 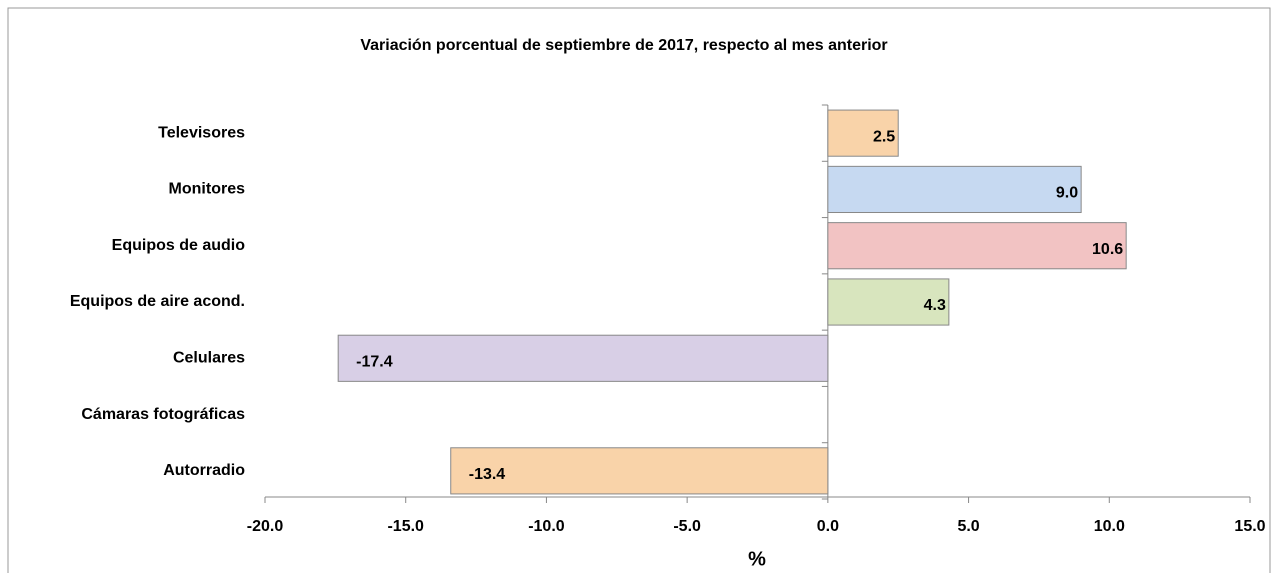 What do you see at coordinates (204, 470) in the screenshot?
I see `y-tick-label: Autorradio` at bounding box center [204, 470].